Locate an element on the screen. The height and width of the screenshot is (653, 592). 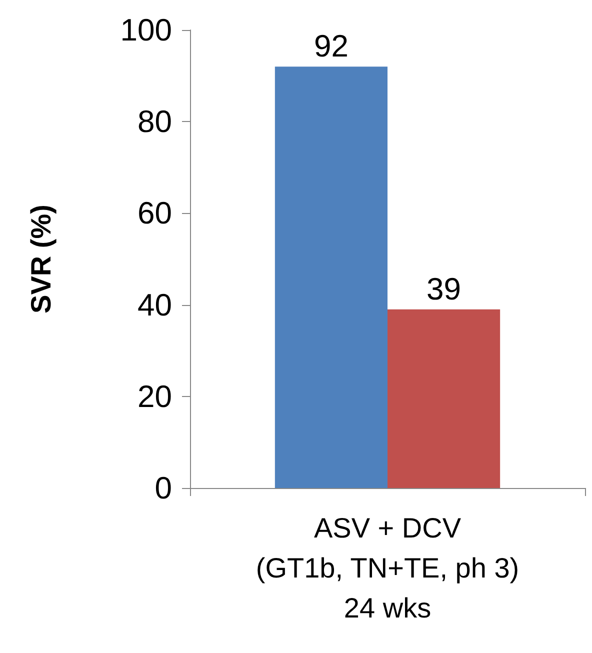
y-tick-label: 40 is located at coordinates (155, 304).